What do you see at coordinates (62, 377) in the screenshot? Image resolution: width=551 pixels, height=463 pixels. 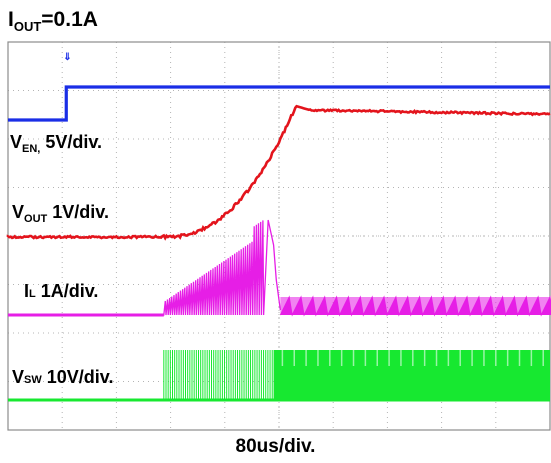 I see `label-vsw: VSW 10V/div.` at bounding box center [62, 377].